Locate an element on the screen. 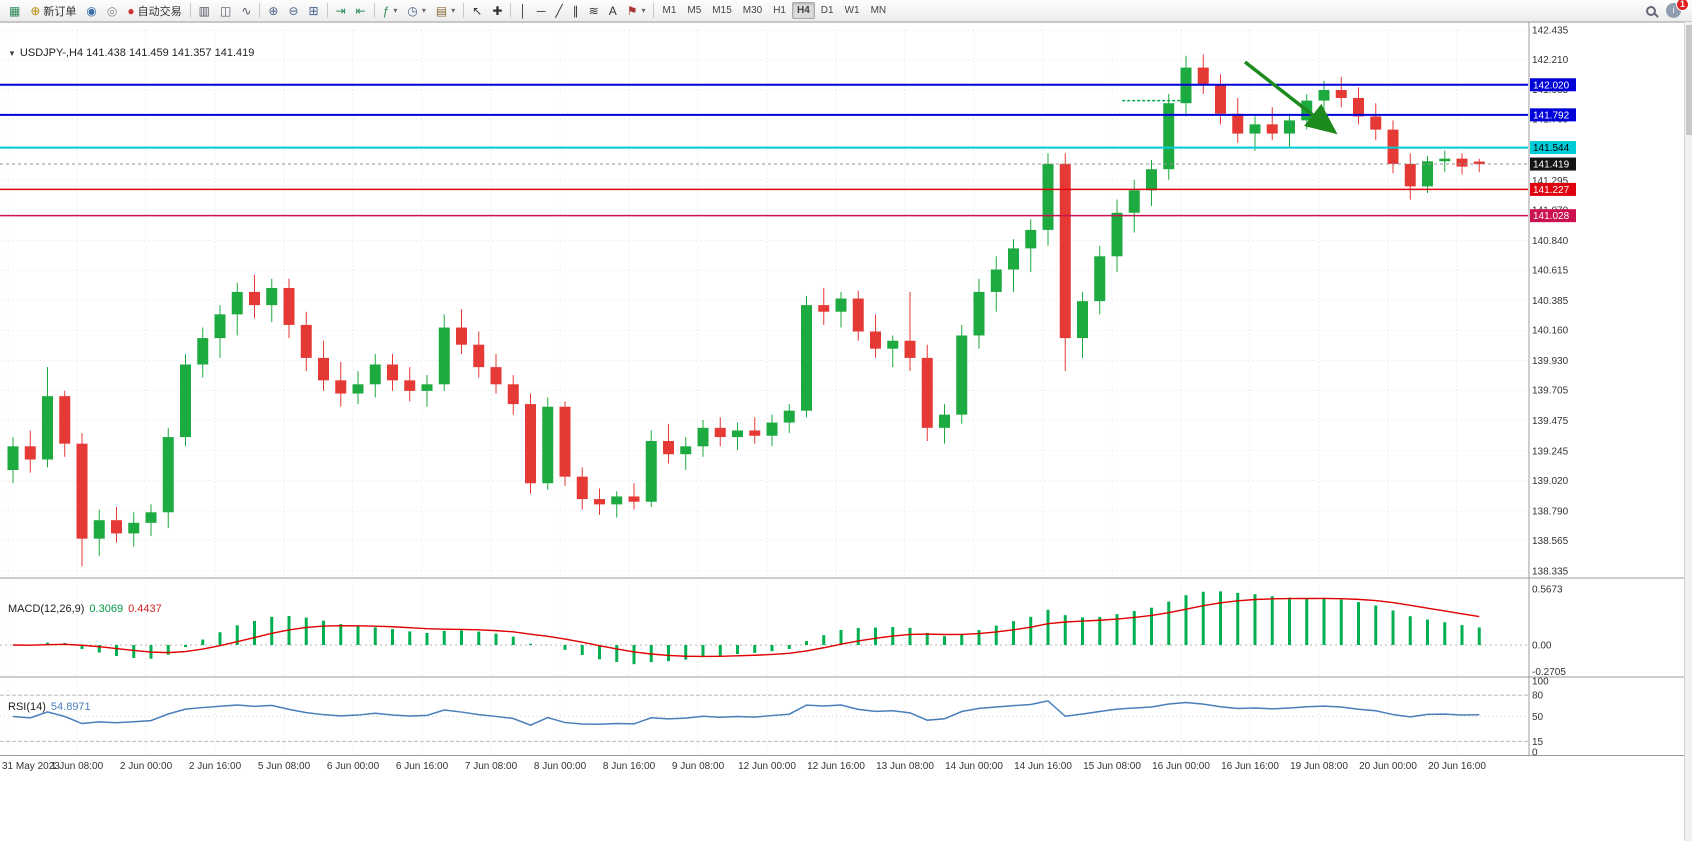 The height and width of the screenshot is (841, 1692). trendline-button: ╱ is located at coordinates (558, 10).